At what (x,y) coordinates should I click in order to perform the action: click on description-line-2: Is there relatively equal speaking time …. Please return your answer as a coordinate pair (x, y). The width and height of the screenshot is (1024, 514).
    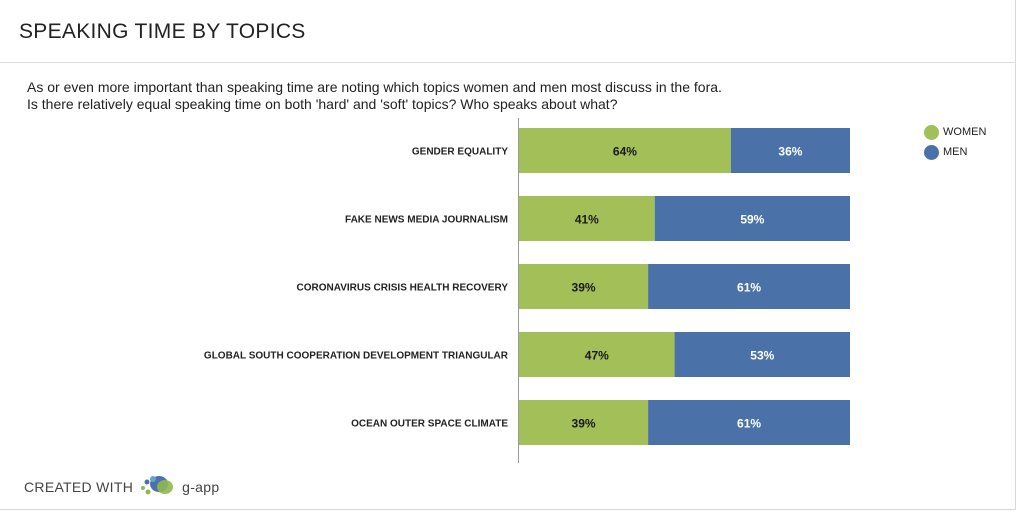
    Looking at the image, I should click on (322, 104).